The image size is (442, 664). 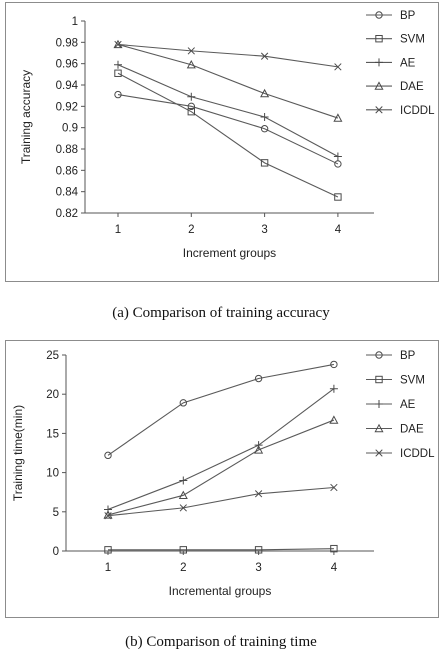 What do you see at coordinates (108, 568) in the screenshot?
I see `time-x-tick-label: 1` at bounding box center [108, 568].